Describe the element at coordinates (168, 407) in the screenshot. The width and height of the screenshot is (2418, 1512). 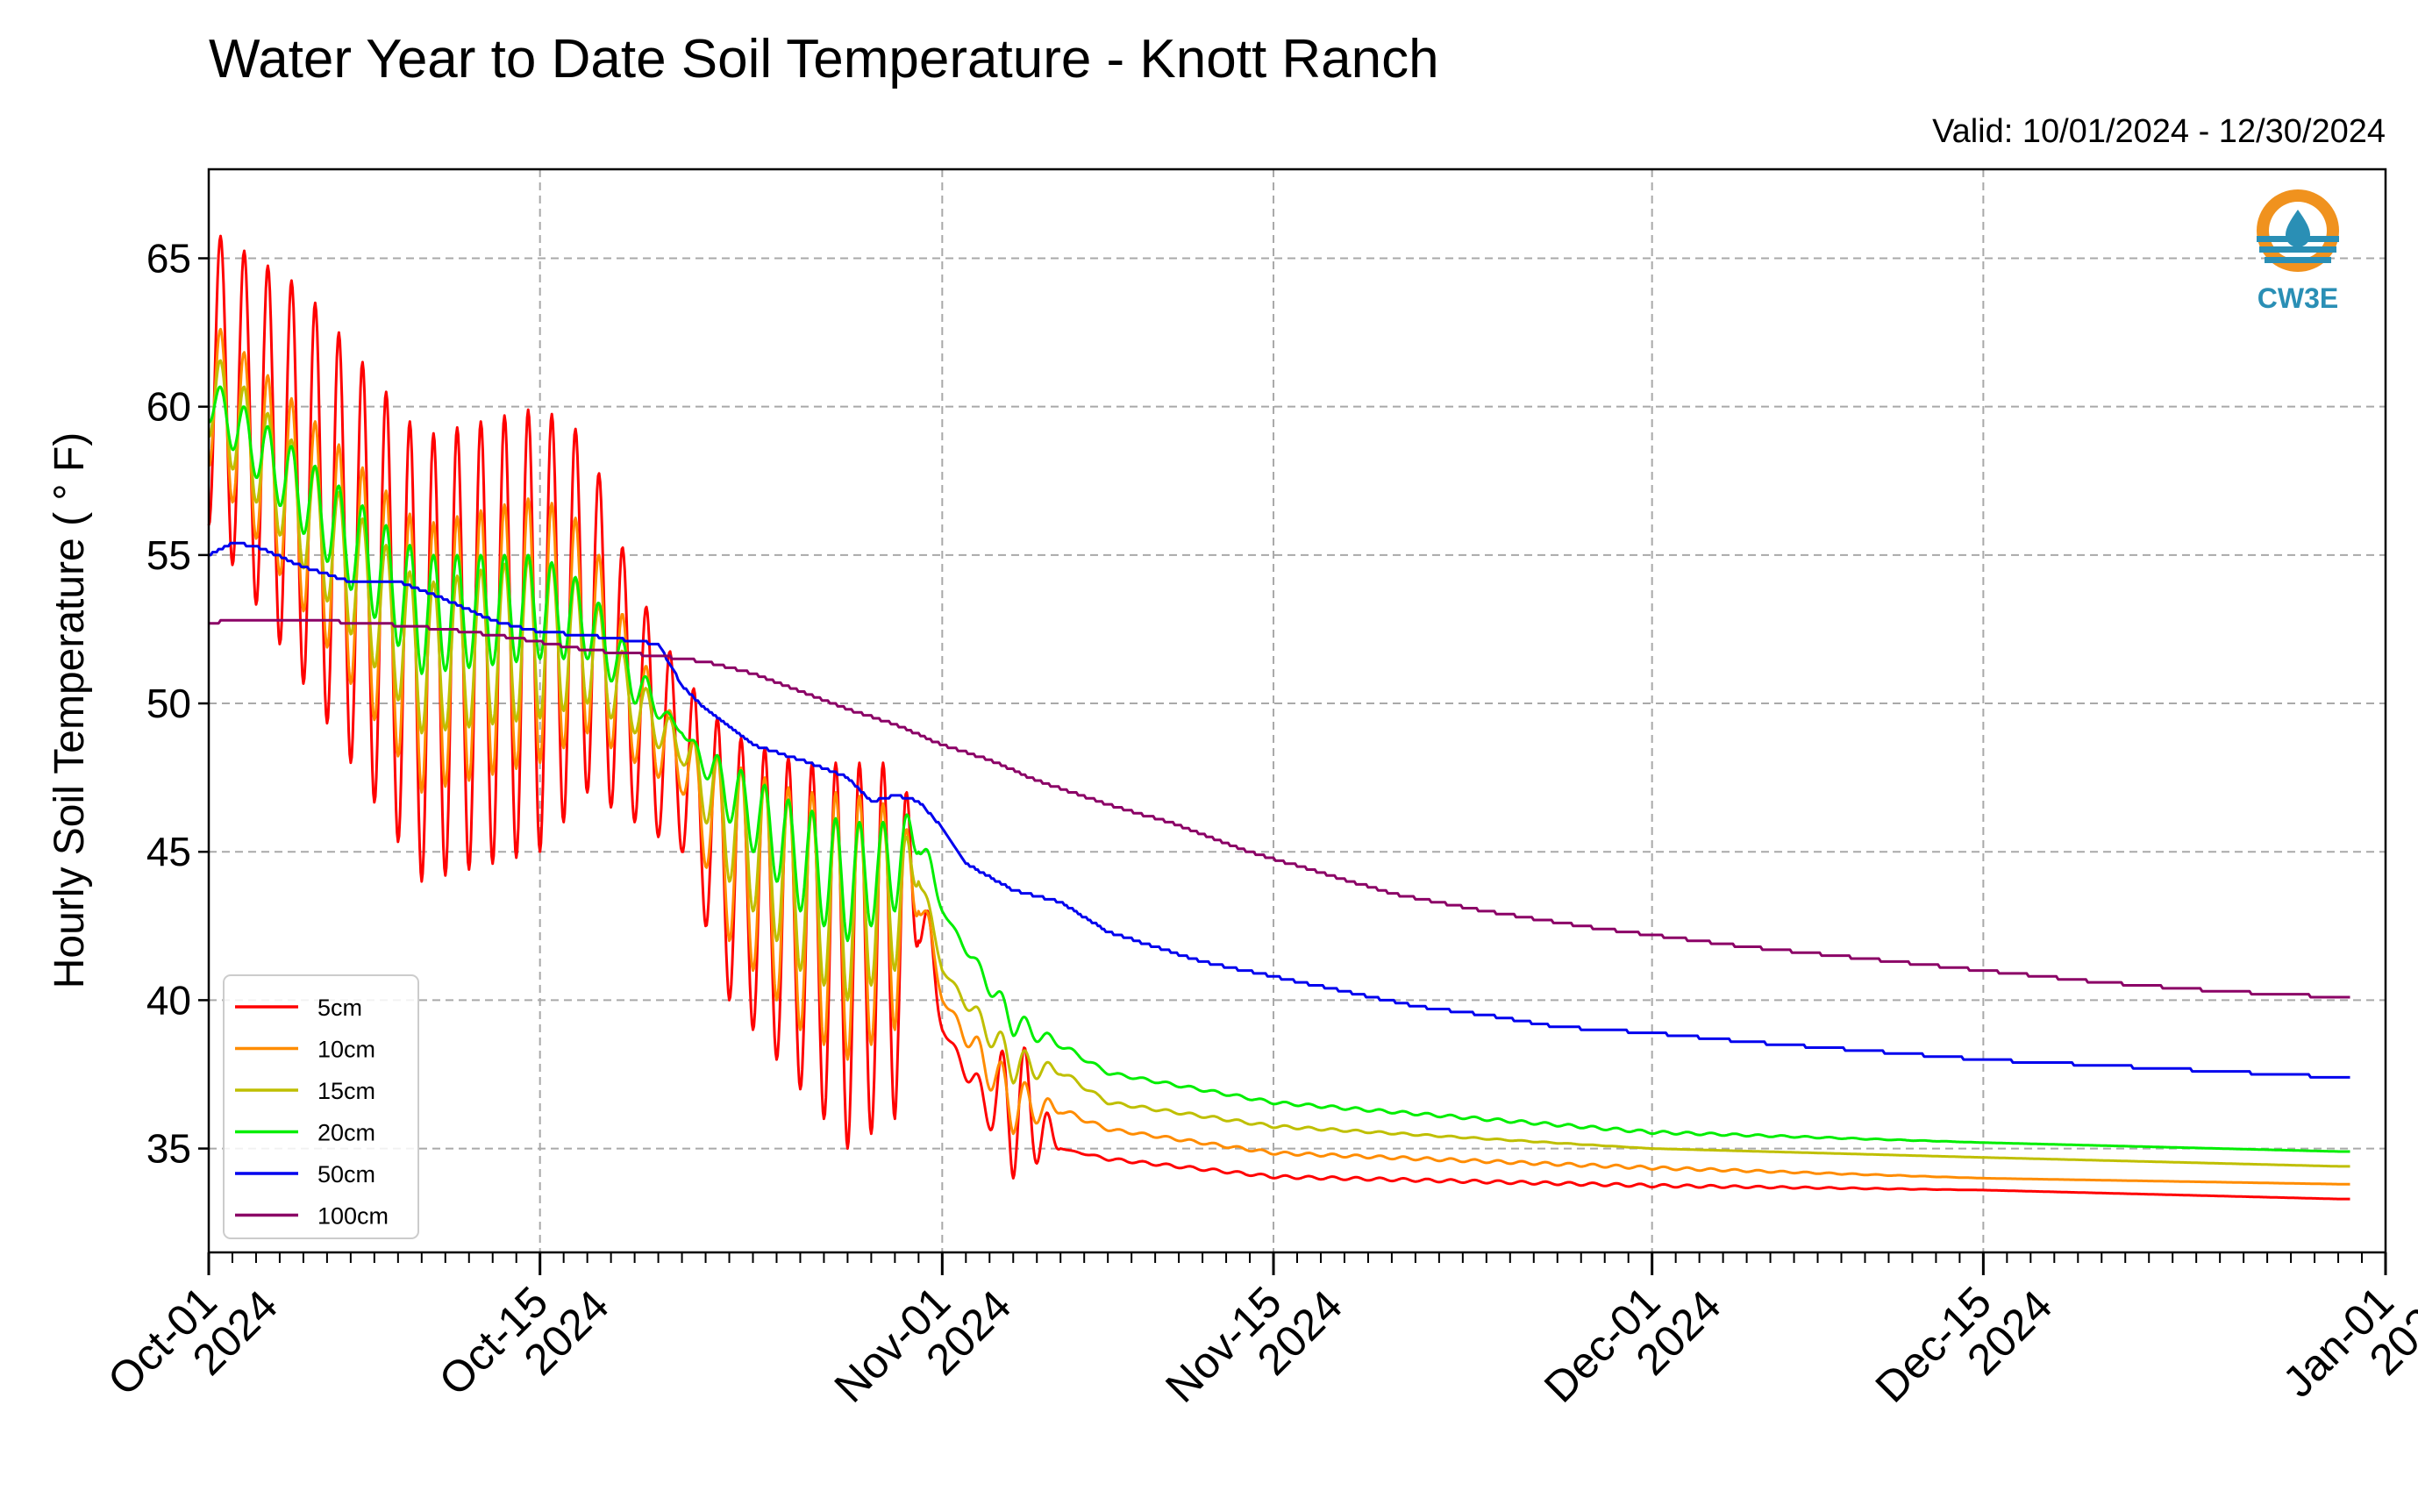
I see `y-tick-label: 60` at that location.